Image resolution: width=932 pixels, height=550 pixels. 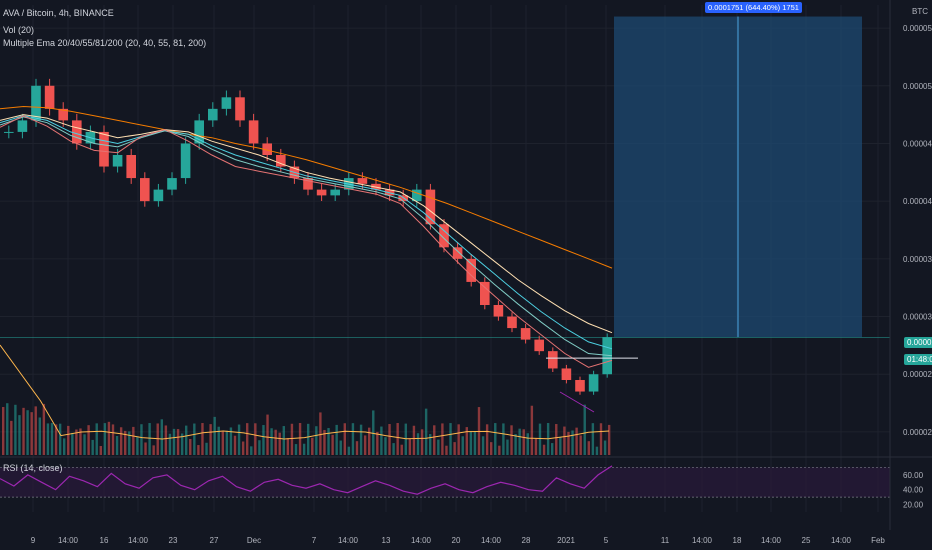 What do you see at coordinates (214, 540) in the screenshot?
I see `time-axis-tick: 27` at bounding box center [214, 540].